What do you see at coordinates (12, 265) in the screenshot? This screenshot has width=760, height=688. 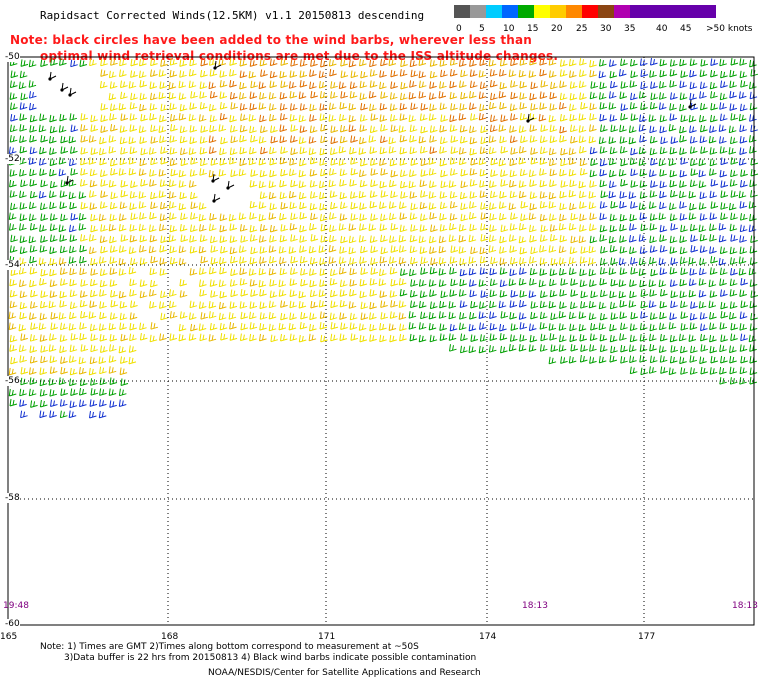 I see `lat-label-54: -54` at bounding box center [12, 265].